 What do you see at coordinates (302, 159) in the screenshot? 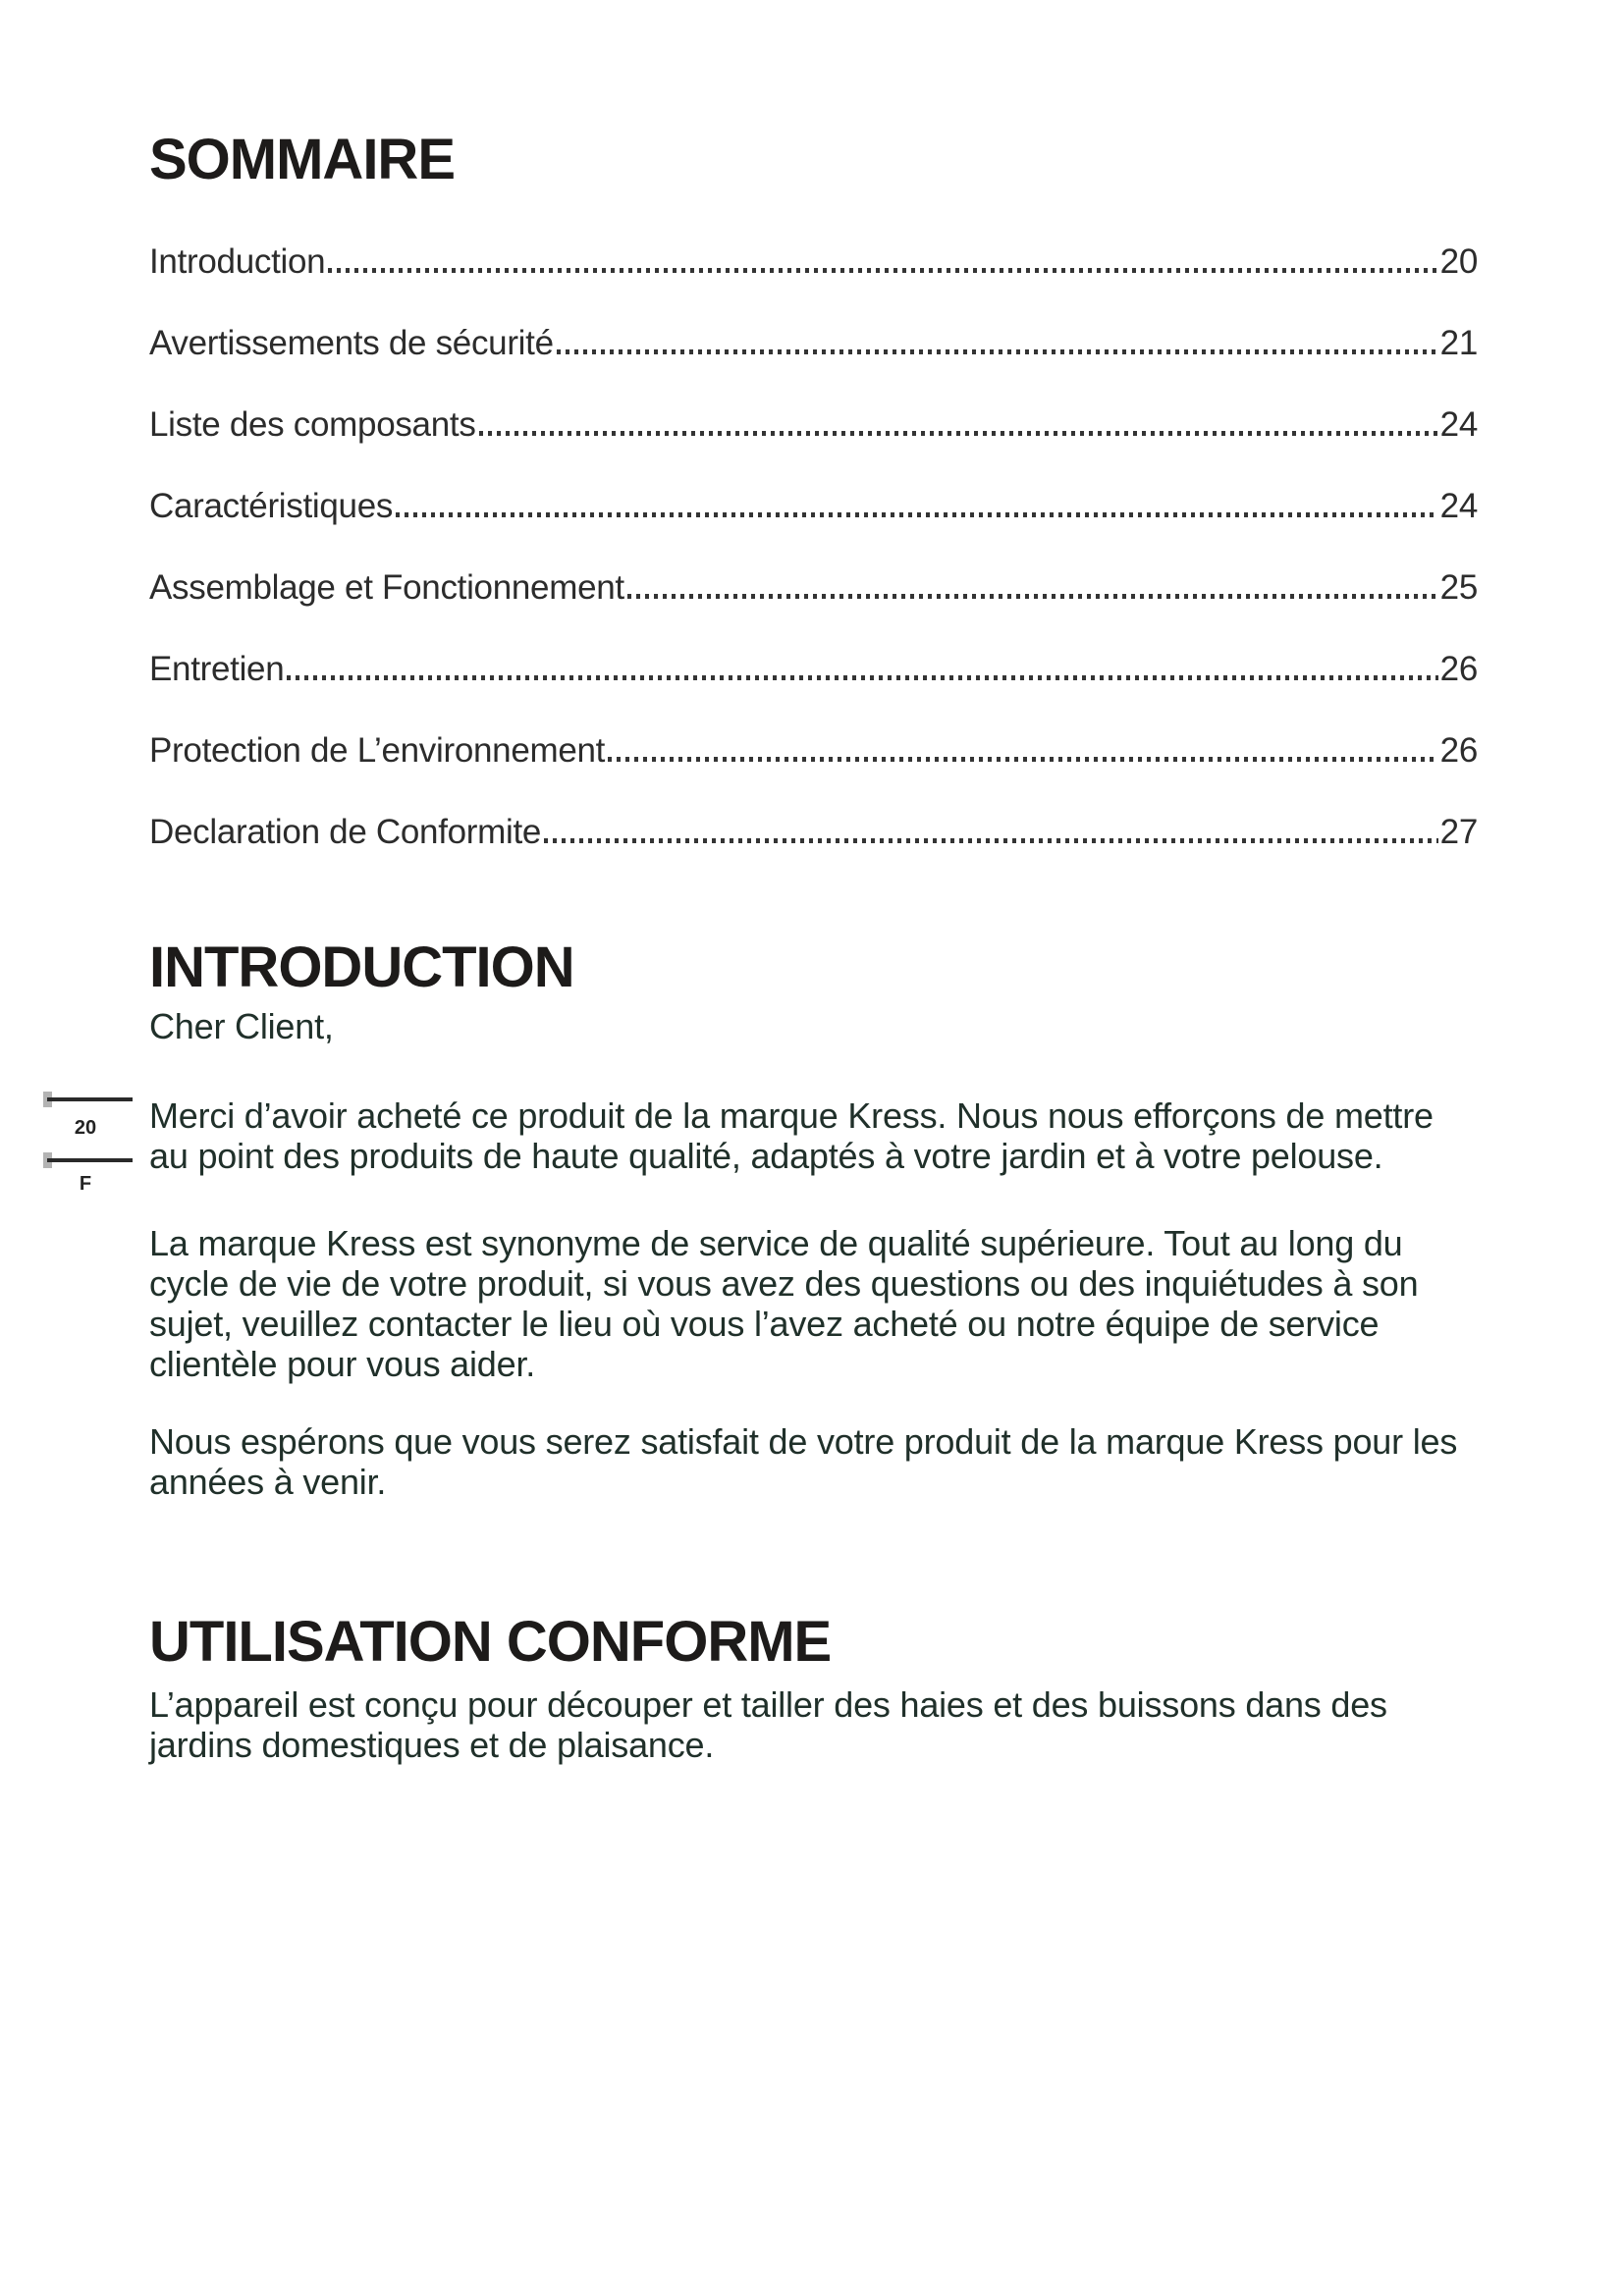
I see `sommaire-title: SOMMAIRE` at bounding box center [302, 159].